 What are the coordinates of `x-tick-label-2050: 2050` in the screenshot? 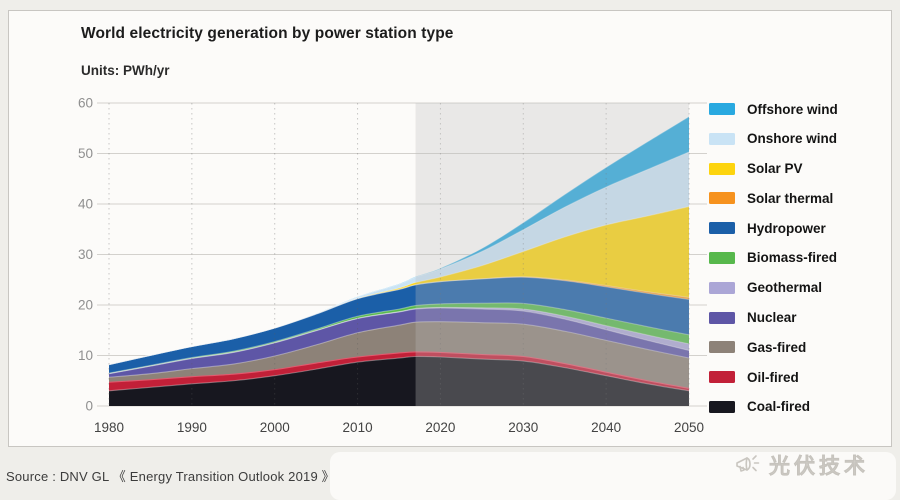 It's located at (689, 427).